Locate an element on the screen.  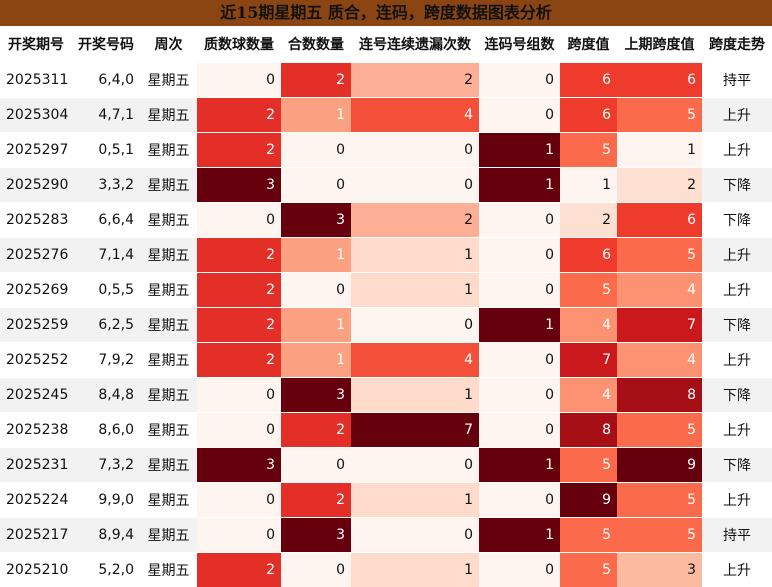
cell: 2025224 is located at coordinates (36, 500).